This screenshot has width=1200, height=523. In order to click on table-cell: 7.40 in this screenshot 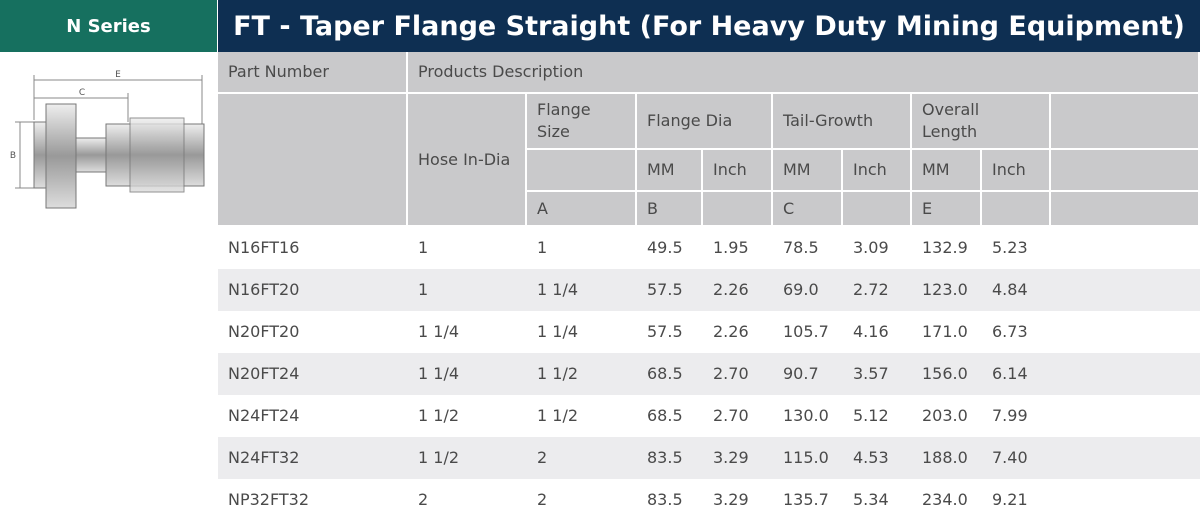, I will do `click(1016, 458)`.